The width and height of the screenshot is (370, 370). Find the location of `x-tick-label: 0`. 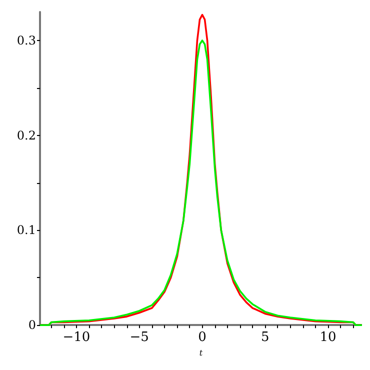

x-tick-label: 0 is located at coordinates (202, 338).